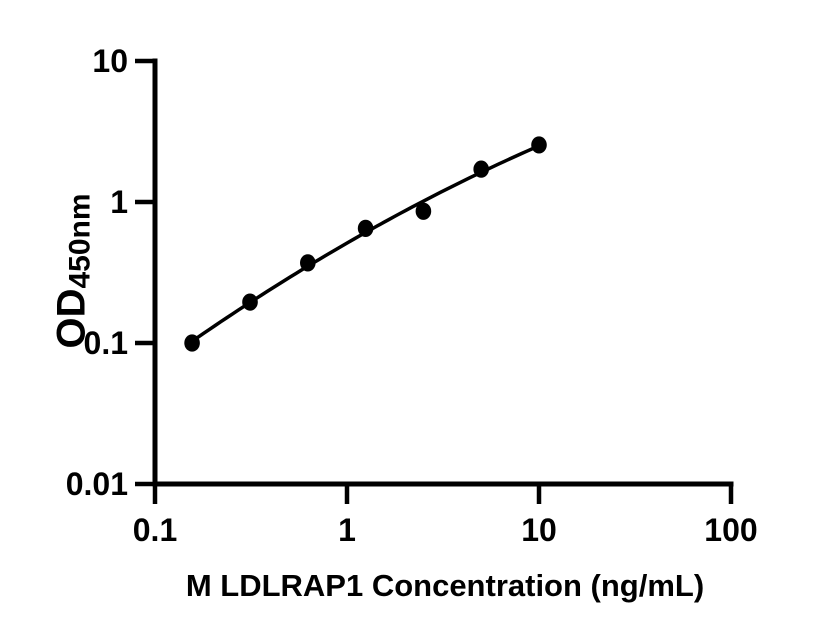 The height and width of the screenshot is (640, 816). I want to click on y-tick-label: 0.1, so click(106, 343).